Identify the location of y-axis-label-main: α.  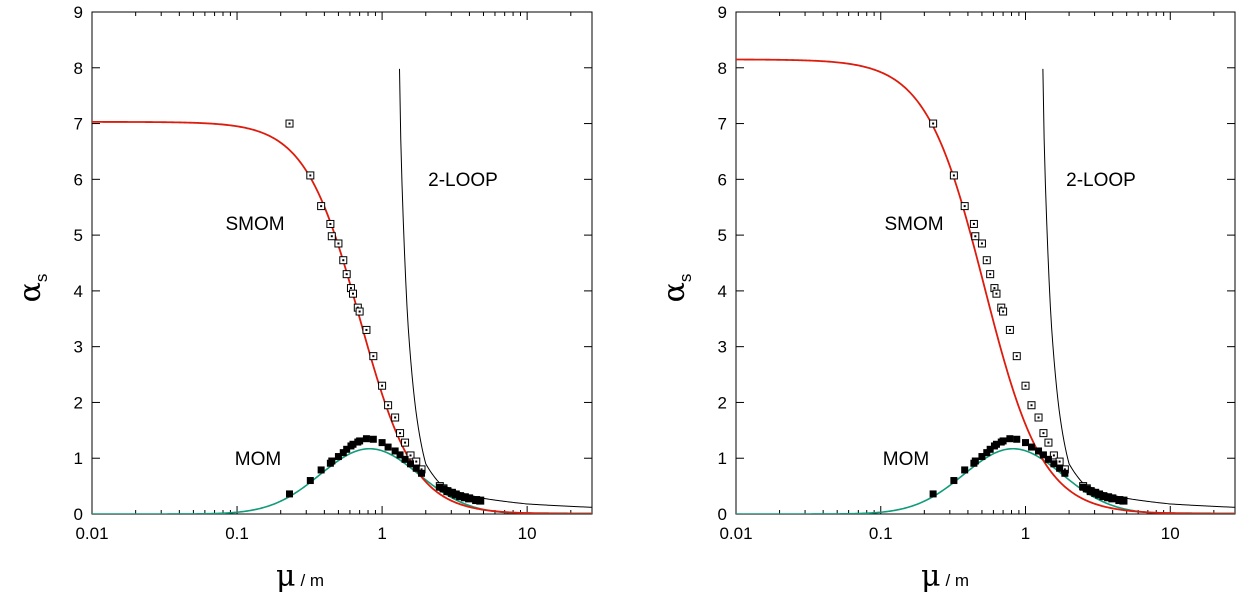
(30, 292).